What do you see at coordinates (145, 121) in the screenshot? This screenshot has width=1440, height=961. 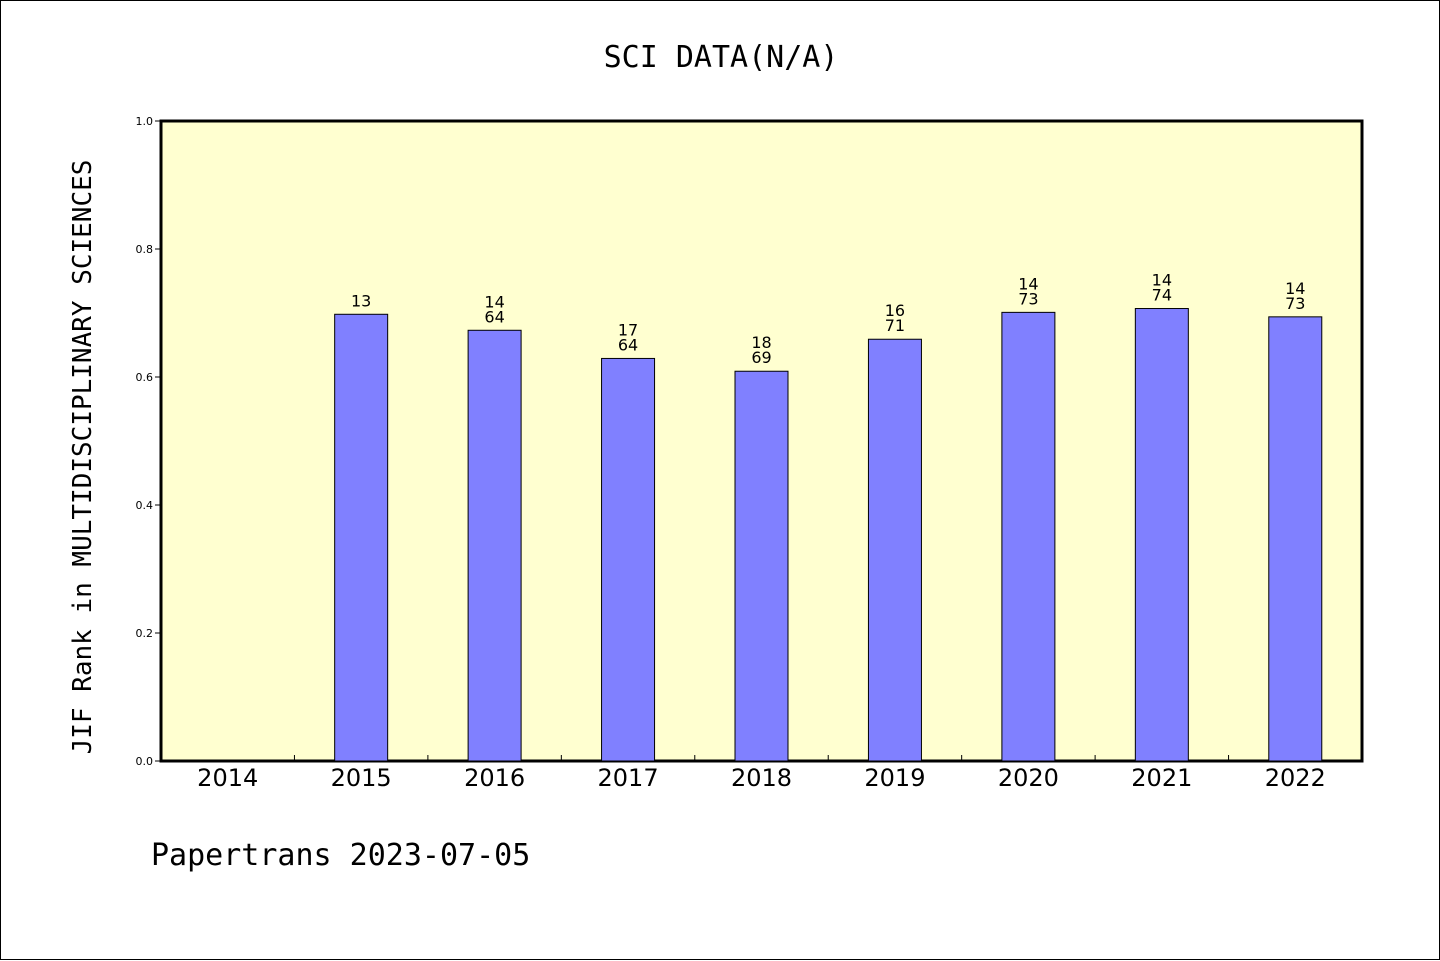 I see `y-tick-label: 1.0` at bounding box center [145, 121].